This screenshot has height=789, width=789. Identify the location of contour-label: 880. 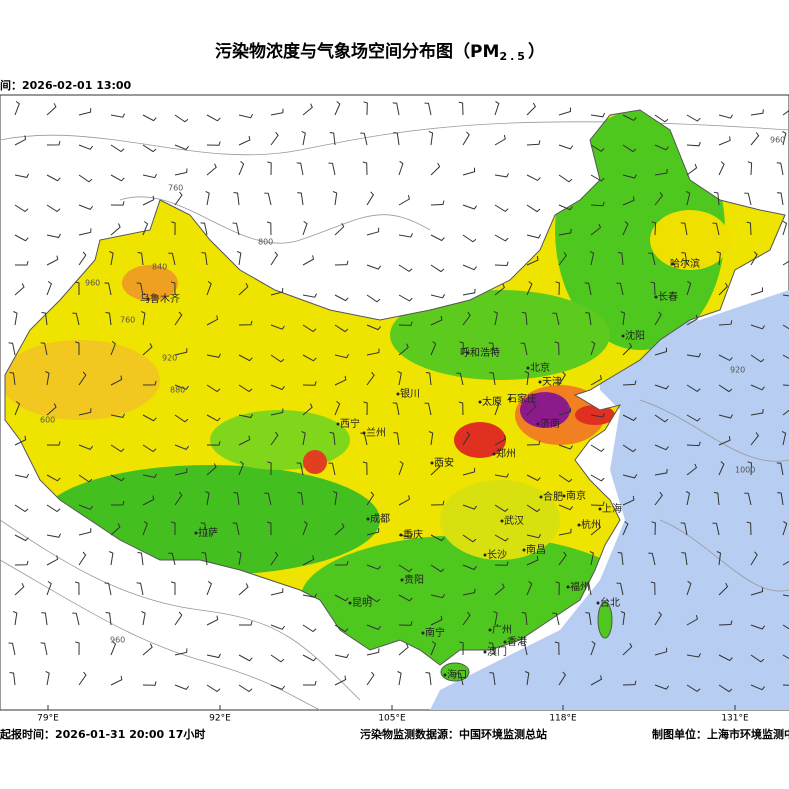
(177, 390).